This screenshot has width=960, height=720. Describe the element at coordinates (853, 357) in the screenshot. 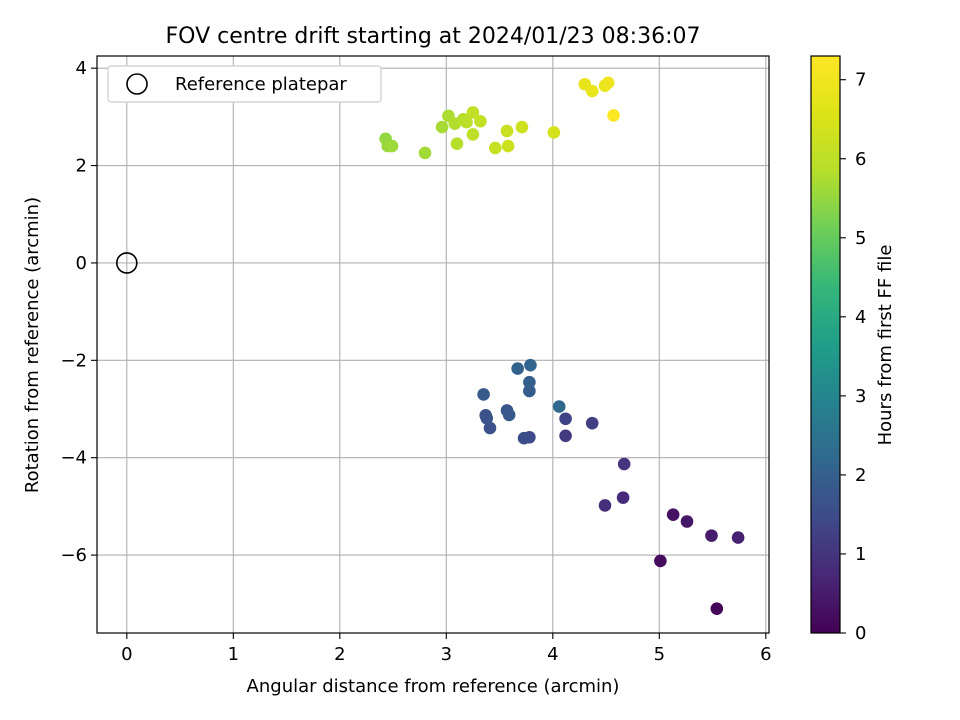

I see `colorbar-ticks: 0 1 2 3 4 5 6 7` at that location.